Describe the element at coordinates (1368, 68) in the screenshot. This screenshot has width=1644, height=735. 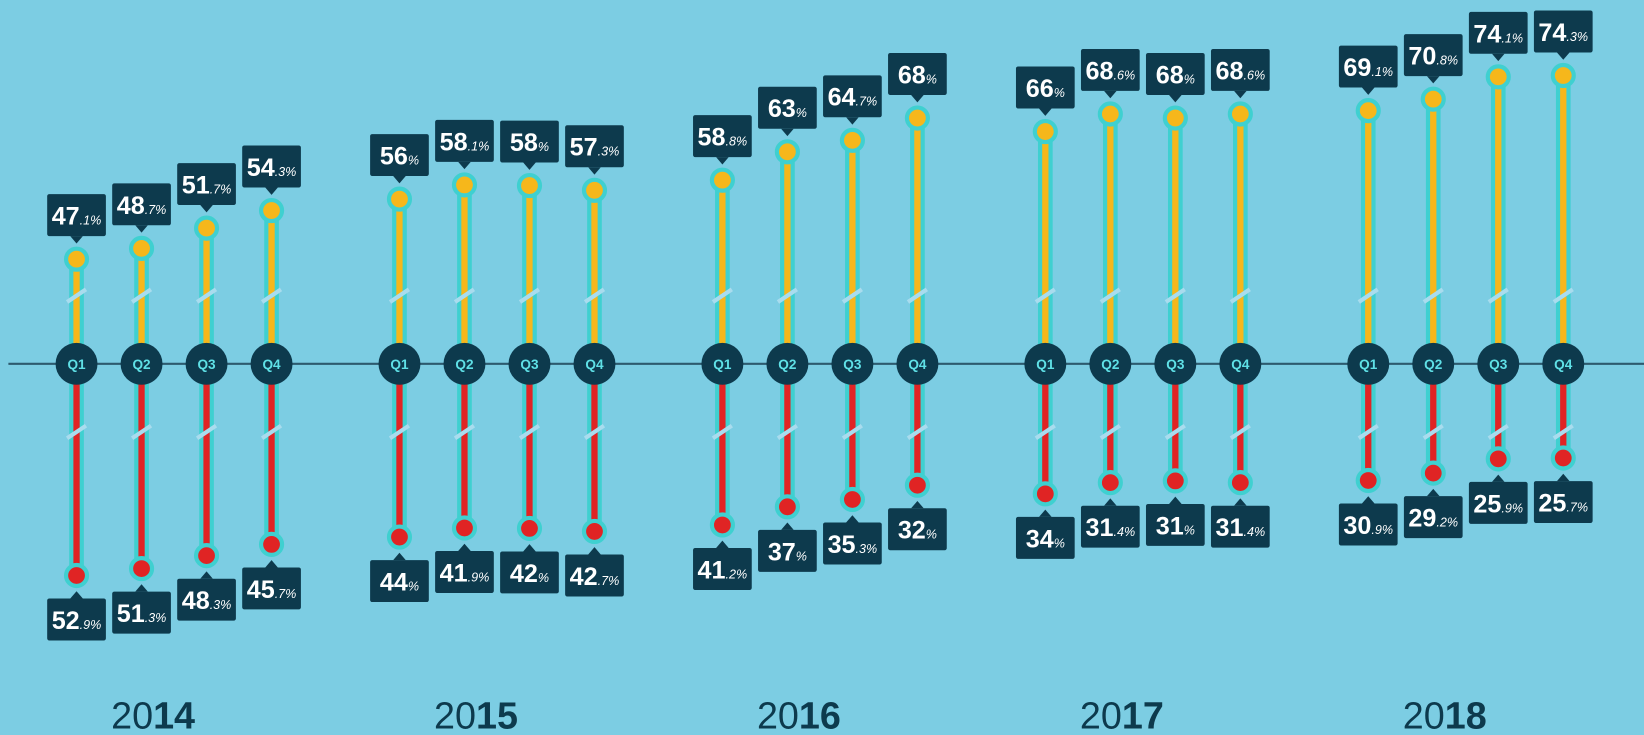
I see `value-label: 69.1%` at that location.